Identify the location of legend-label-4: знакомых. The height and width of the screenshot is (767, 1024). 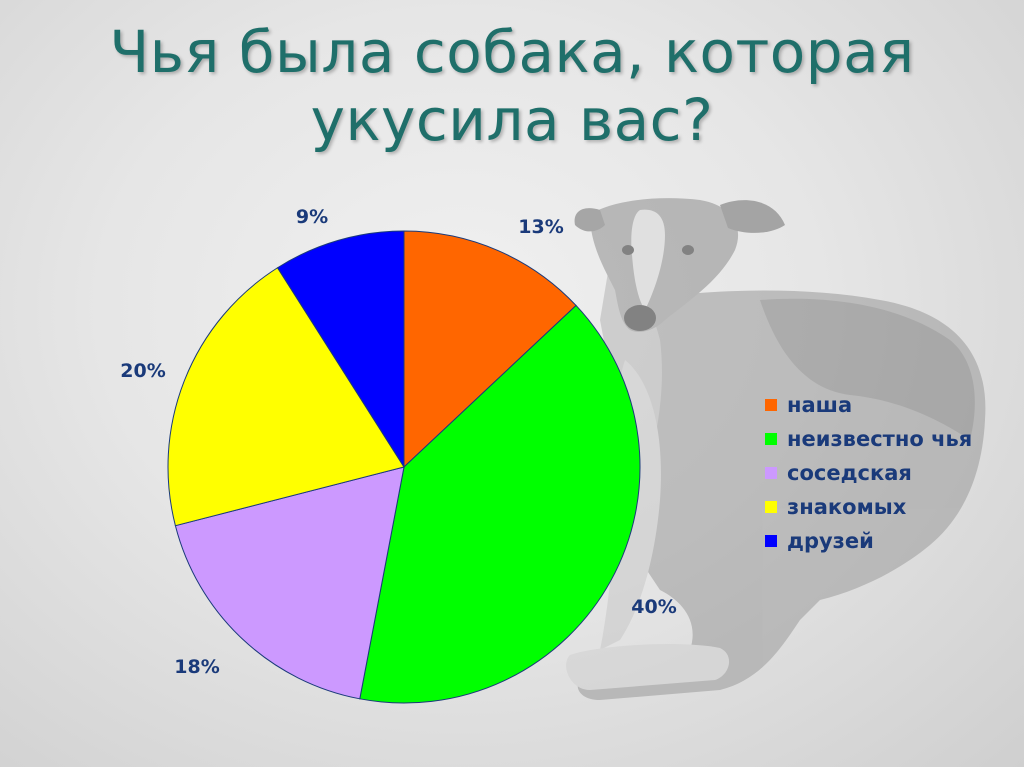
(847, 507).